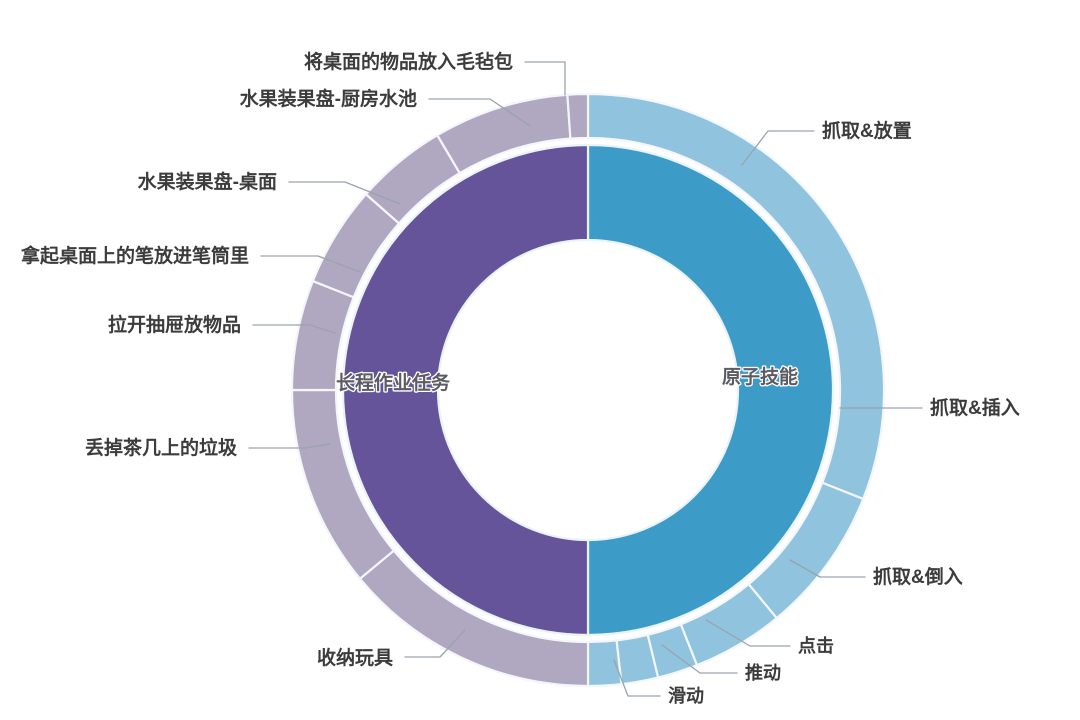 This screenshot has height=720, width=1080. I want to click on label-grasp-and-insert: 抓取&插入, so click(975, 407).